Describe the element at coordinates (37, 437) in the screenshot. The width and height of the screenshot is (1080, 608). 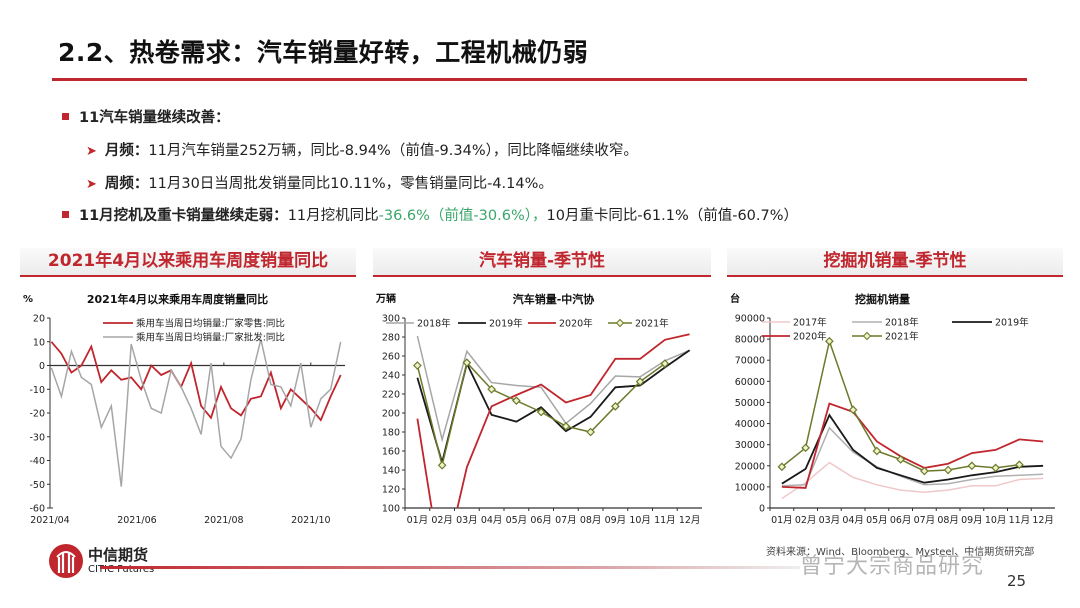
I see `y-tick-label: -30` at that location.